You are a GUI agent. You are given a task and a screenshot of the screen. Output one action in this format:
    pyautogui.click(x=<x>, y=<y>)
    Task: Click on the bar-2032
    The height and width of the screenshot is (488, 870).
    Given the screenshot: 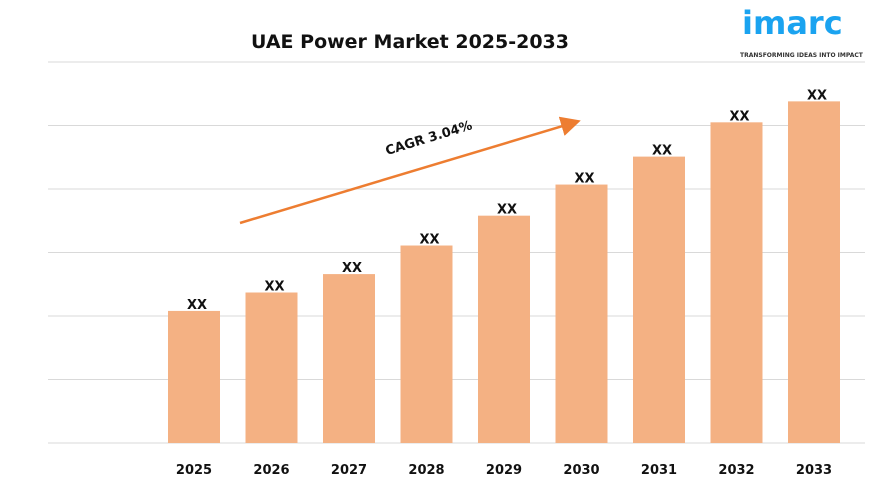 What is the action you would take?
    pyautogui.click(x=736, y=282)
    